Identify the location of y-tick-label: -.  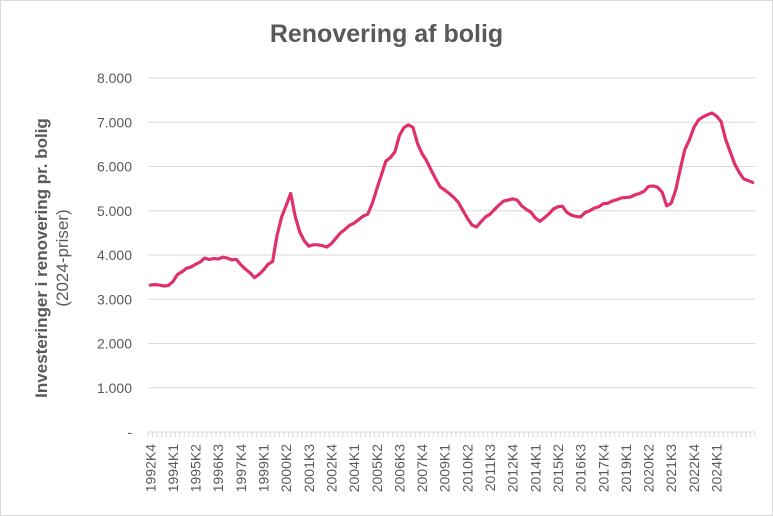
(129, 432).